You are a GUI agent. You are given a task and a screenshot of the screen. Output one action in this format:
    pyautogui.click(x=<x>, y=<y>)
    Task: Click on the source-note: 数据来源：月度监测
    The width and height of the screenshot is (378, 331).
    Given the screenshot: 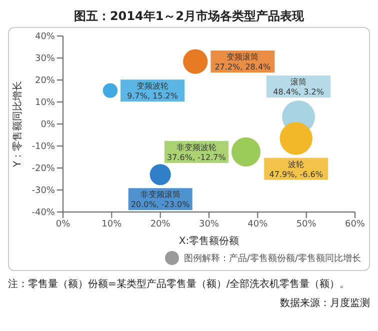 What is the action you would take?
    pyautogui.click(x=324, y=303)
    